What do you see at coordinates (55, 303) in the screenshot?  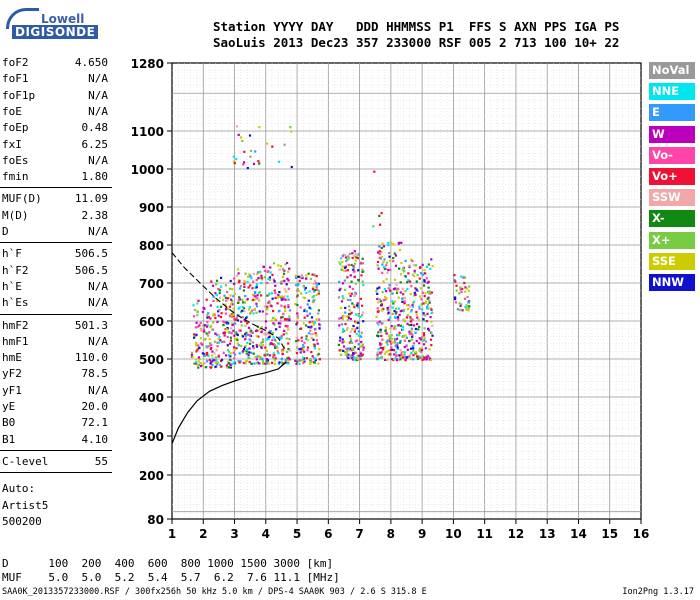 I see `param-row: h`Es N/A` at bounding box center [55, 303].